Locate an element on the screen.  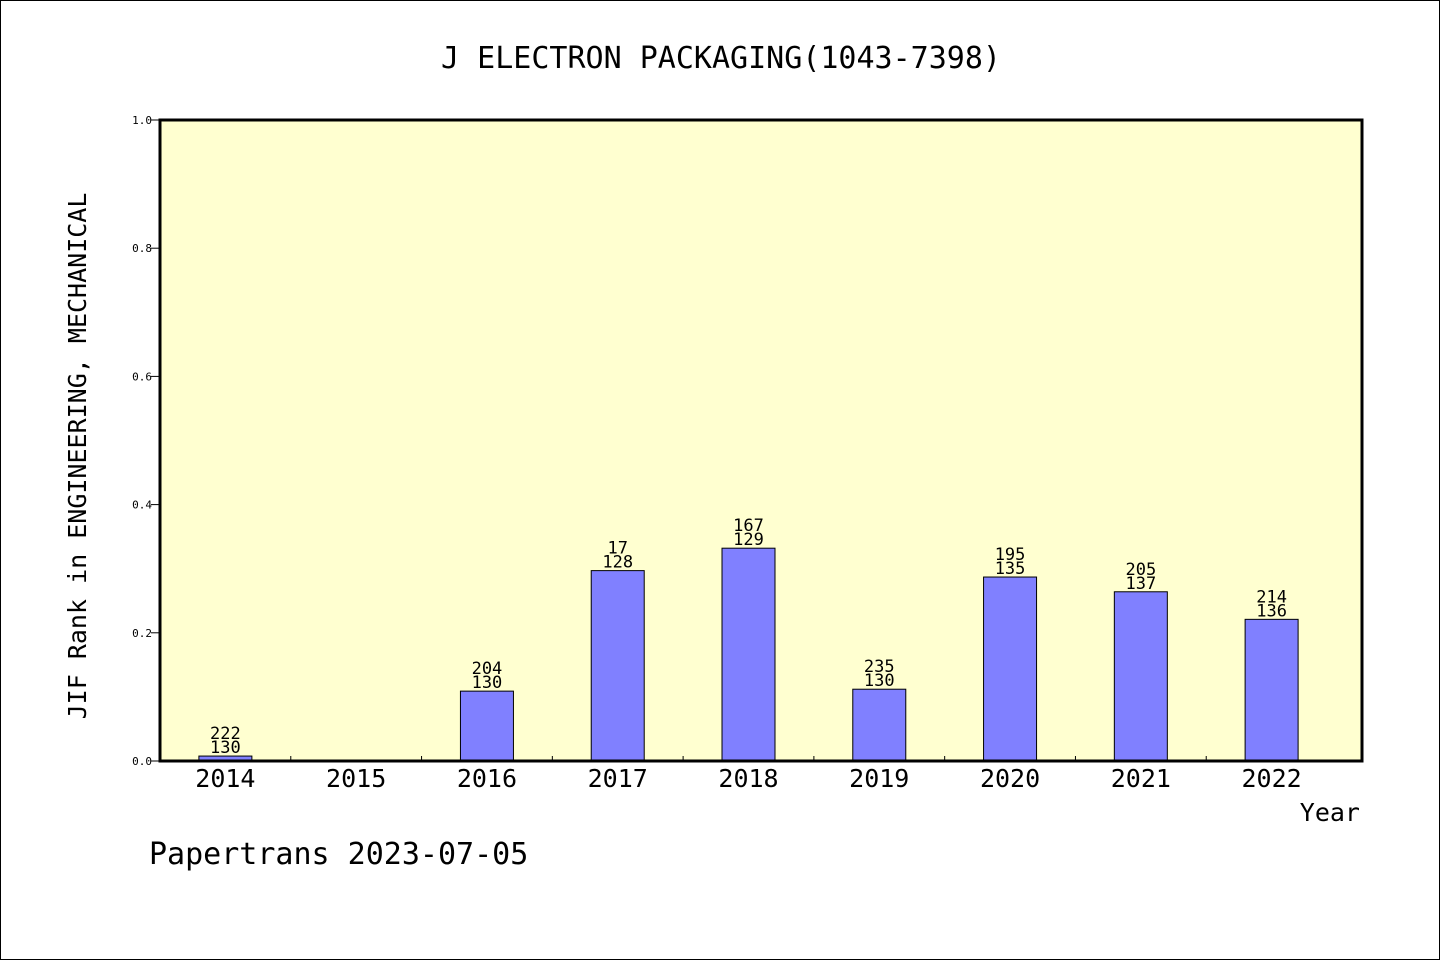
x-tick-label: 2015 is located at coordinates (356, 778).